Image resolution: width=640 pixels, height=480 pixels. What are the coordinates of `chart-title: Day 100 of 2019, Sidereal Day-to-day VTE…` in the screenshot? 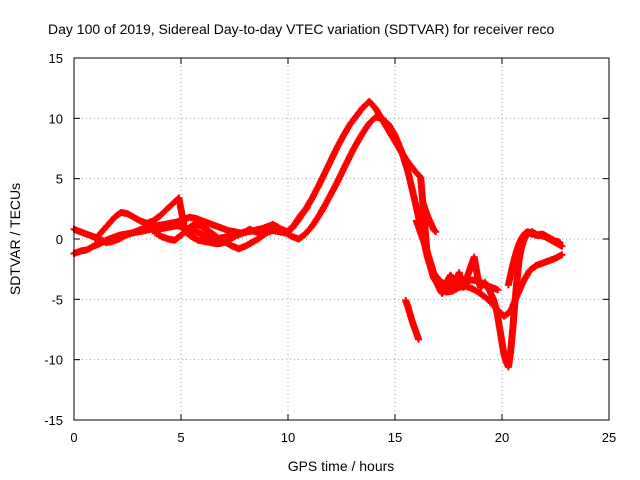 It's located at (301, 29).